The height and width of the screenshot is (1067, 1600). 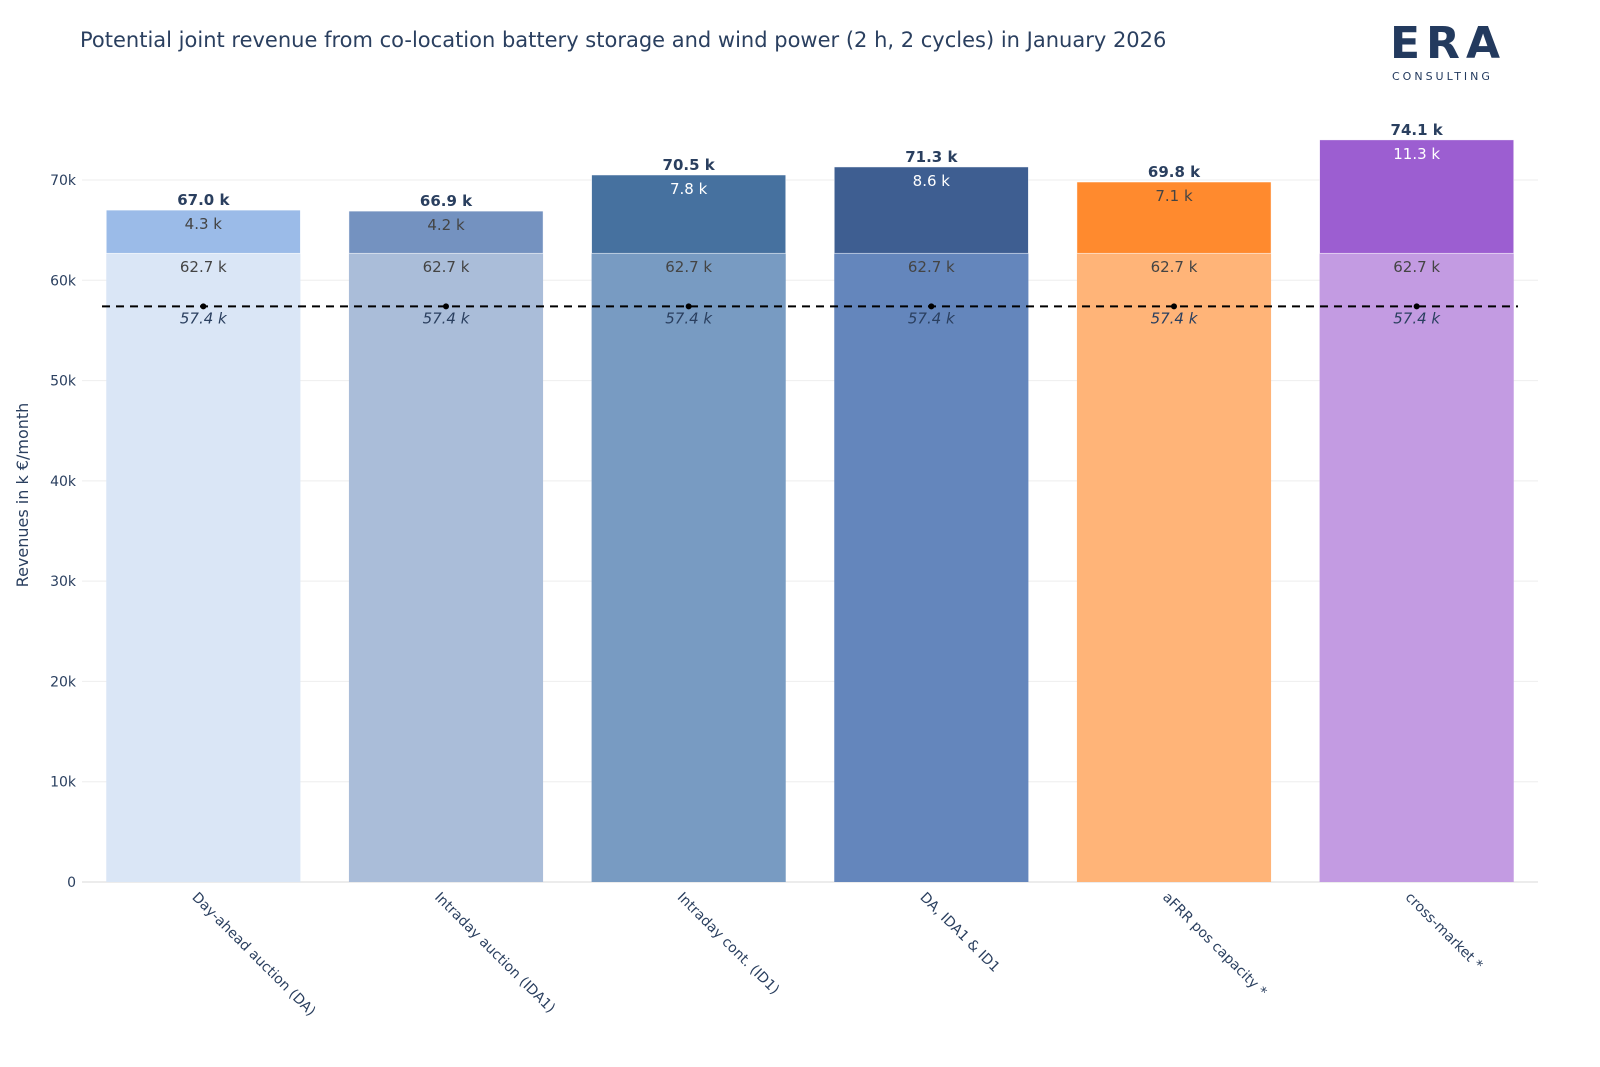 I want to click on y-tick-label: 70k, so click(x=63, y=181).